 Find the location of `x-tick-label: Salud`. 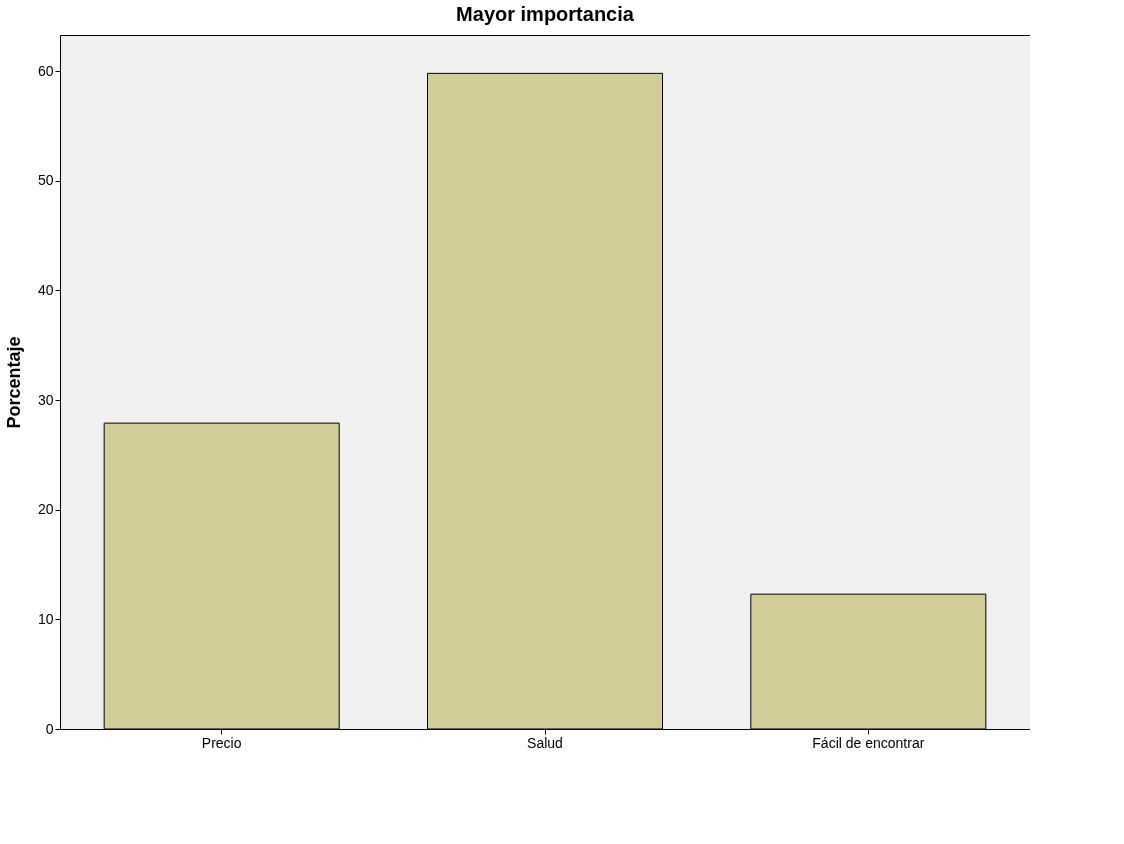

x-tick-label: Salud is located at coordinates (545, 742).